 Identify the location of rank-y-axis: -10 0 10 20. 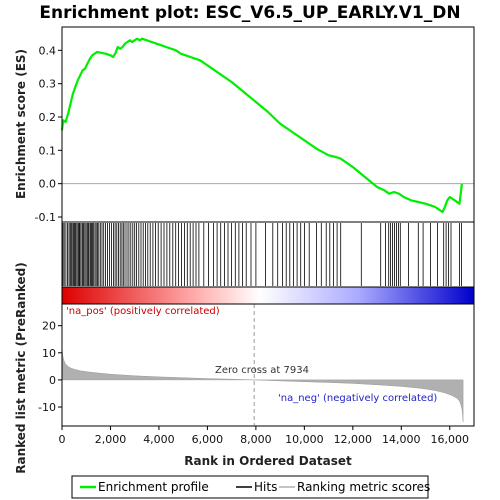
(50, 367).